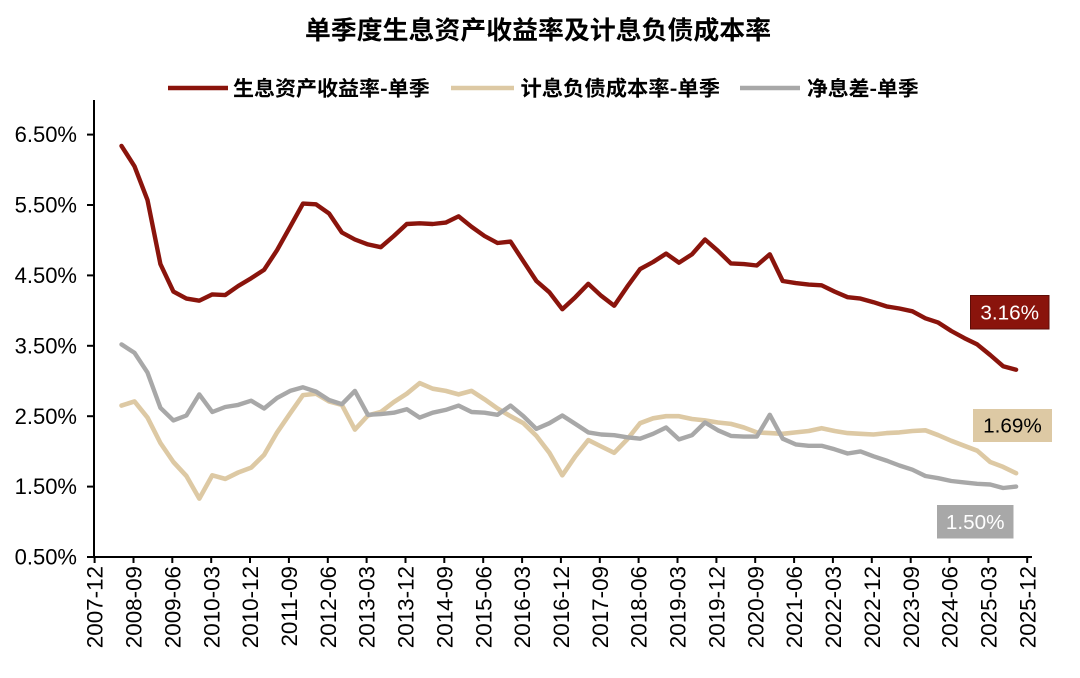  What do you see at coordinates (367, 607) in the screenshot?
I see `svg-text: 2013-03` at bounding box center [367, 607].